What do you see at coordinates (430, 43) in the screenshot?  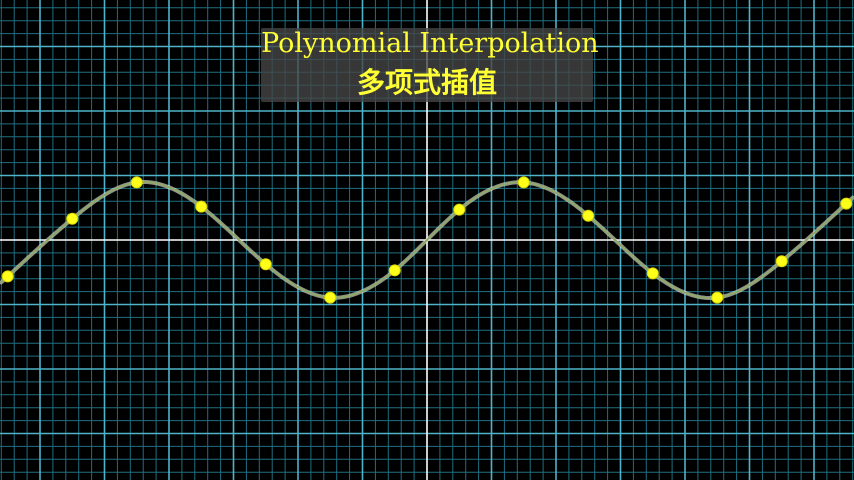 I see `chart-title: Polynomial Interpolation` at bounding box center [430, 43].